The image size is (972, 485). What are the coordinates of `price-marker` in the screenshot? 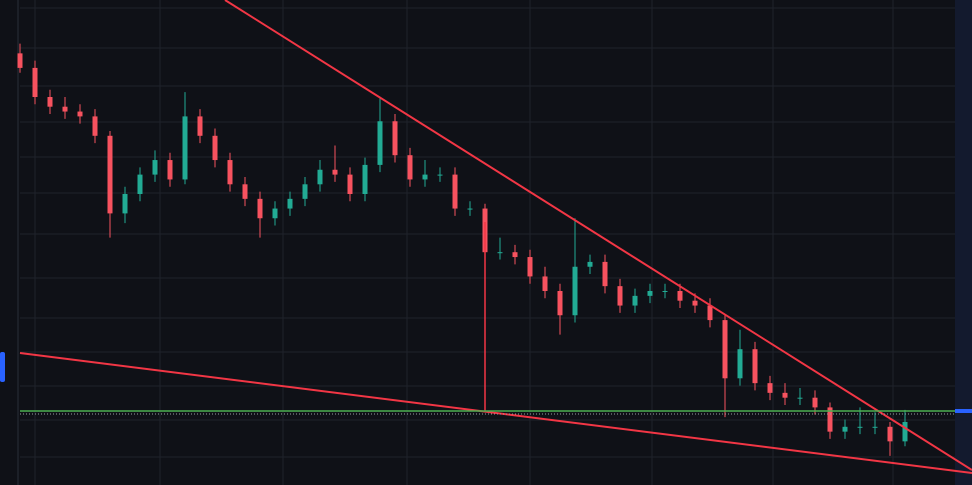 It's located at (963, 411).